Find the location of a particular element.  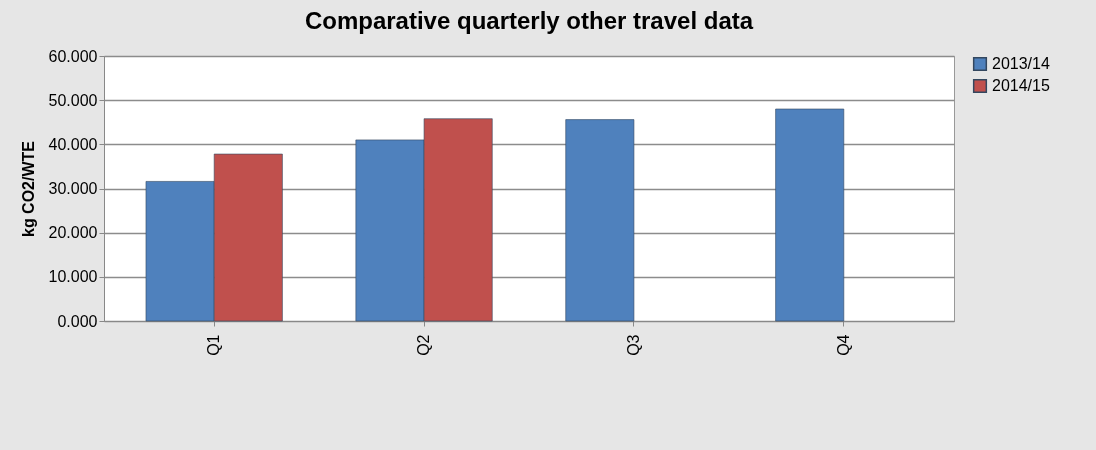

y-tick-label: 10.000 is located at coordinates (73, 277).